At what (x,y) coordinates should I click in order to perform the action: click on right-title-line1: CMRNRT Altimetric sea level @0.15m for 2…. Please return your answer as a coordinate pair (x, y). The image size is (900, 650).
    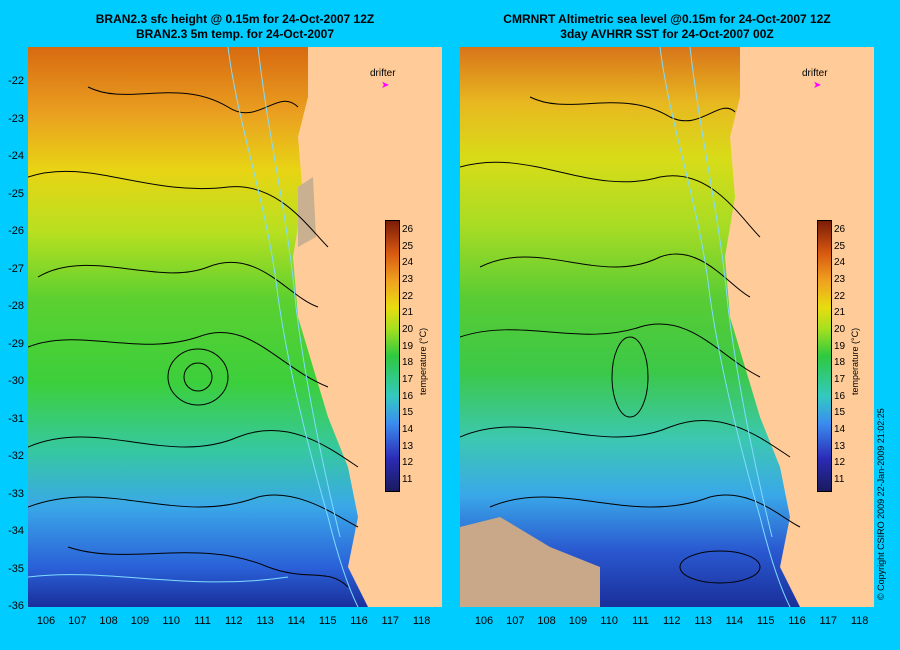
    Looking at the image, I should click on (667, 19).